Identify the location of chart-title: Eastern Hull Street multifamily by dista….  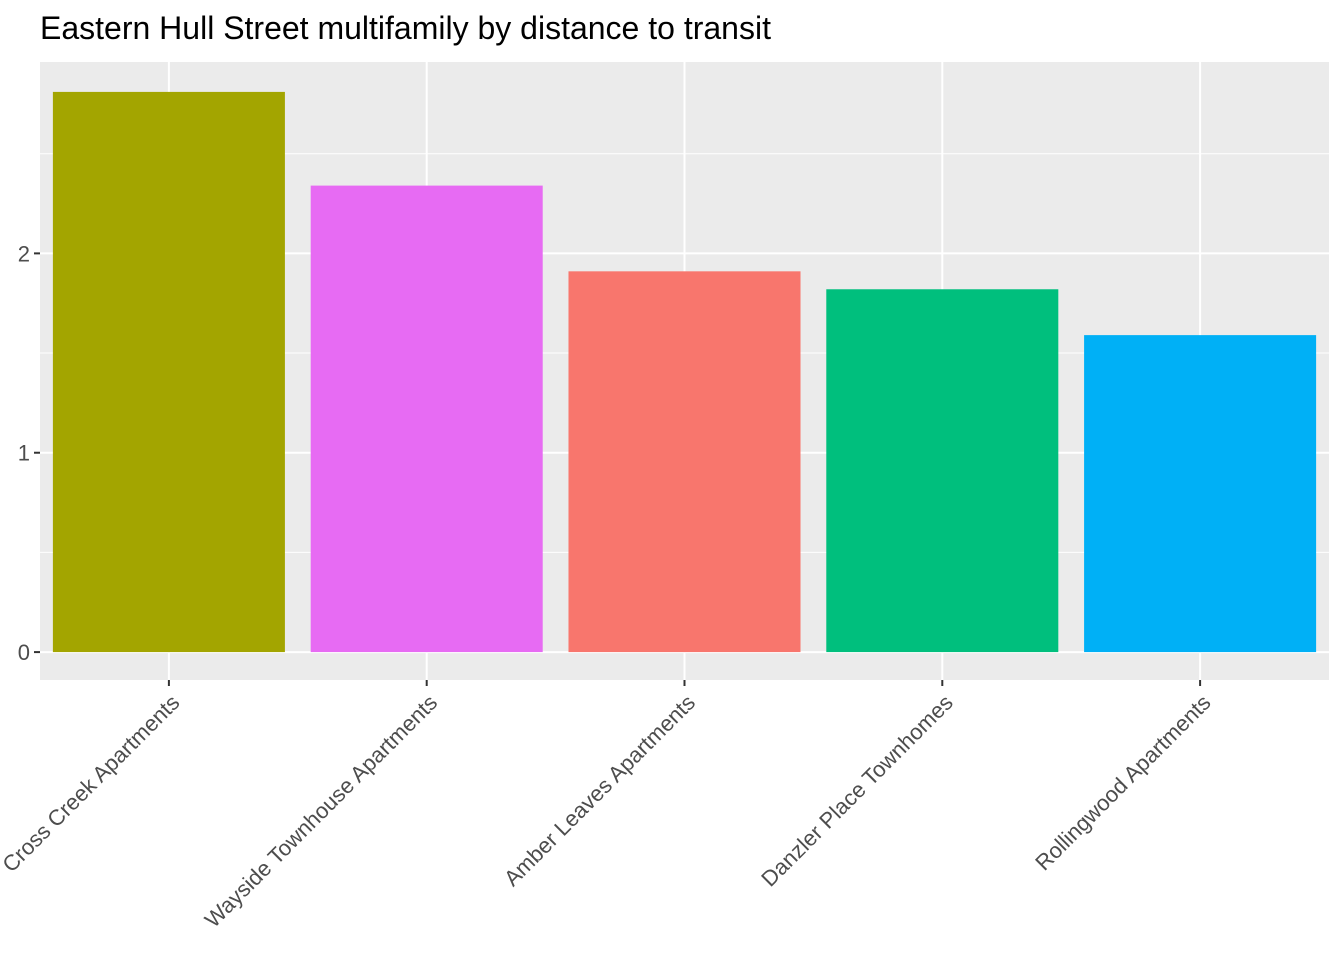
(405, 28).